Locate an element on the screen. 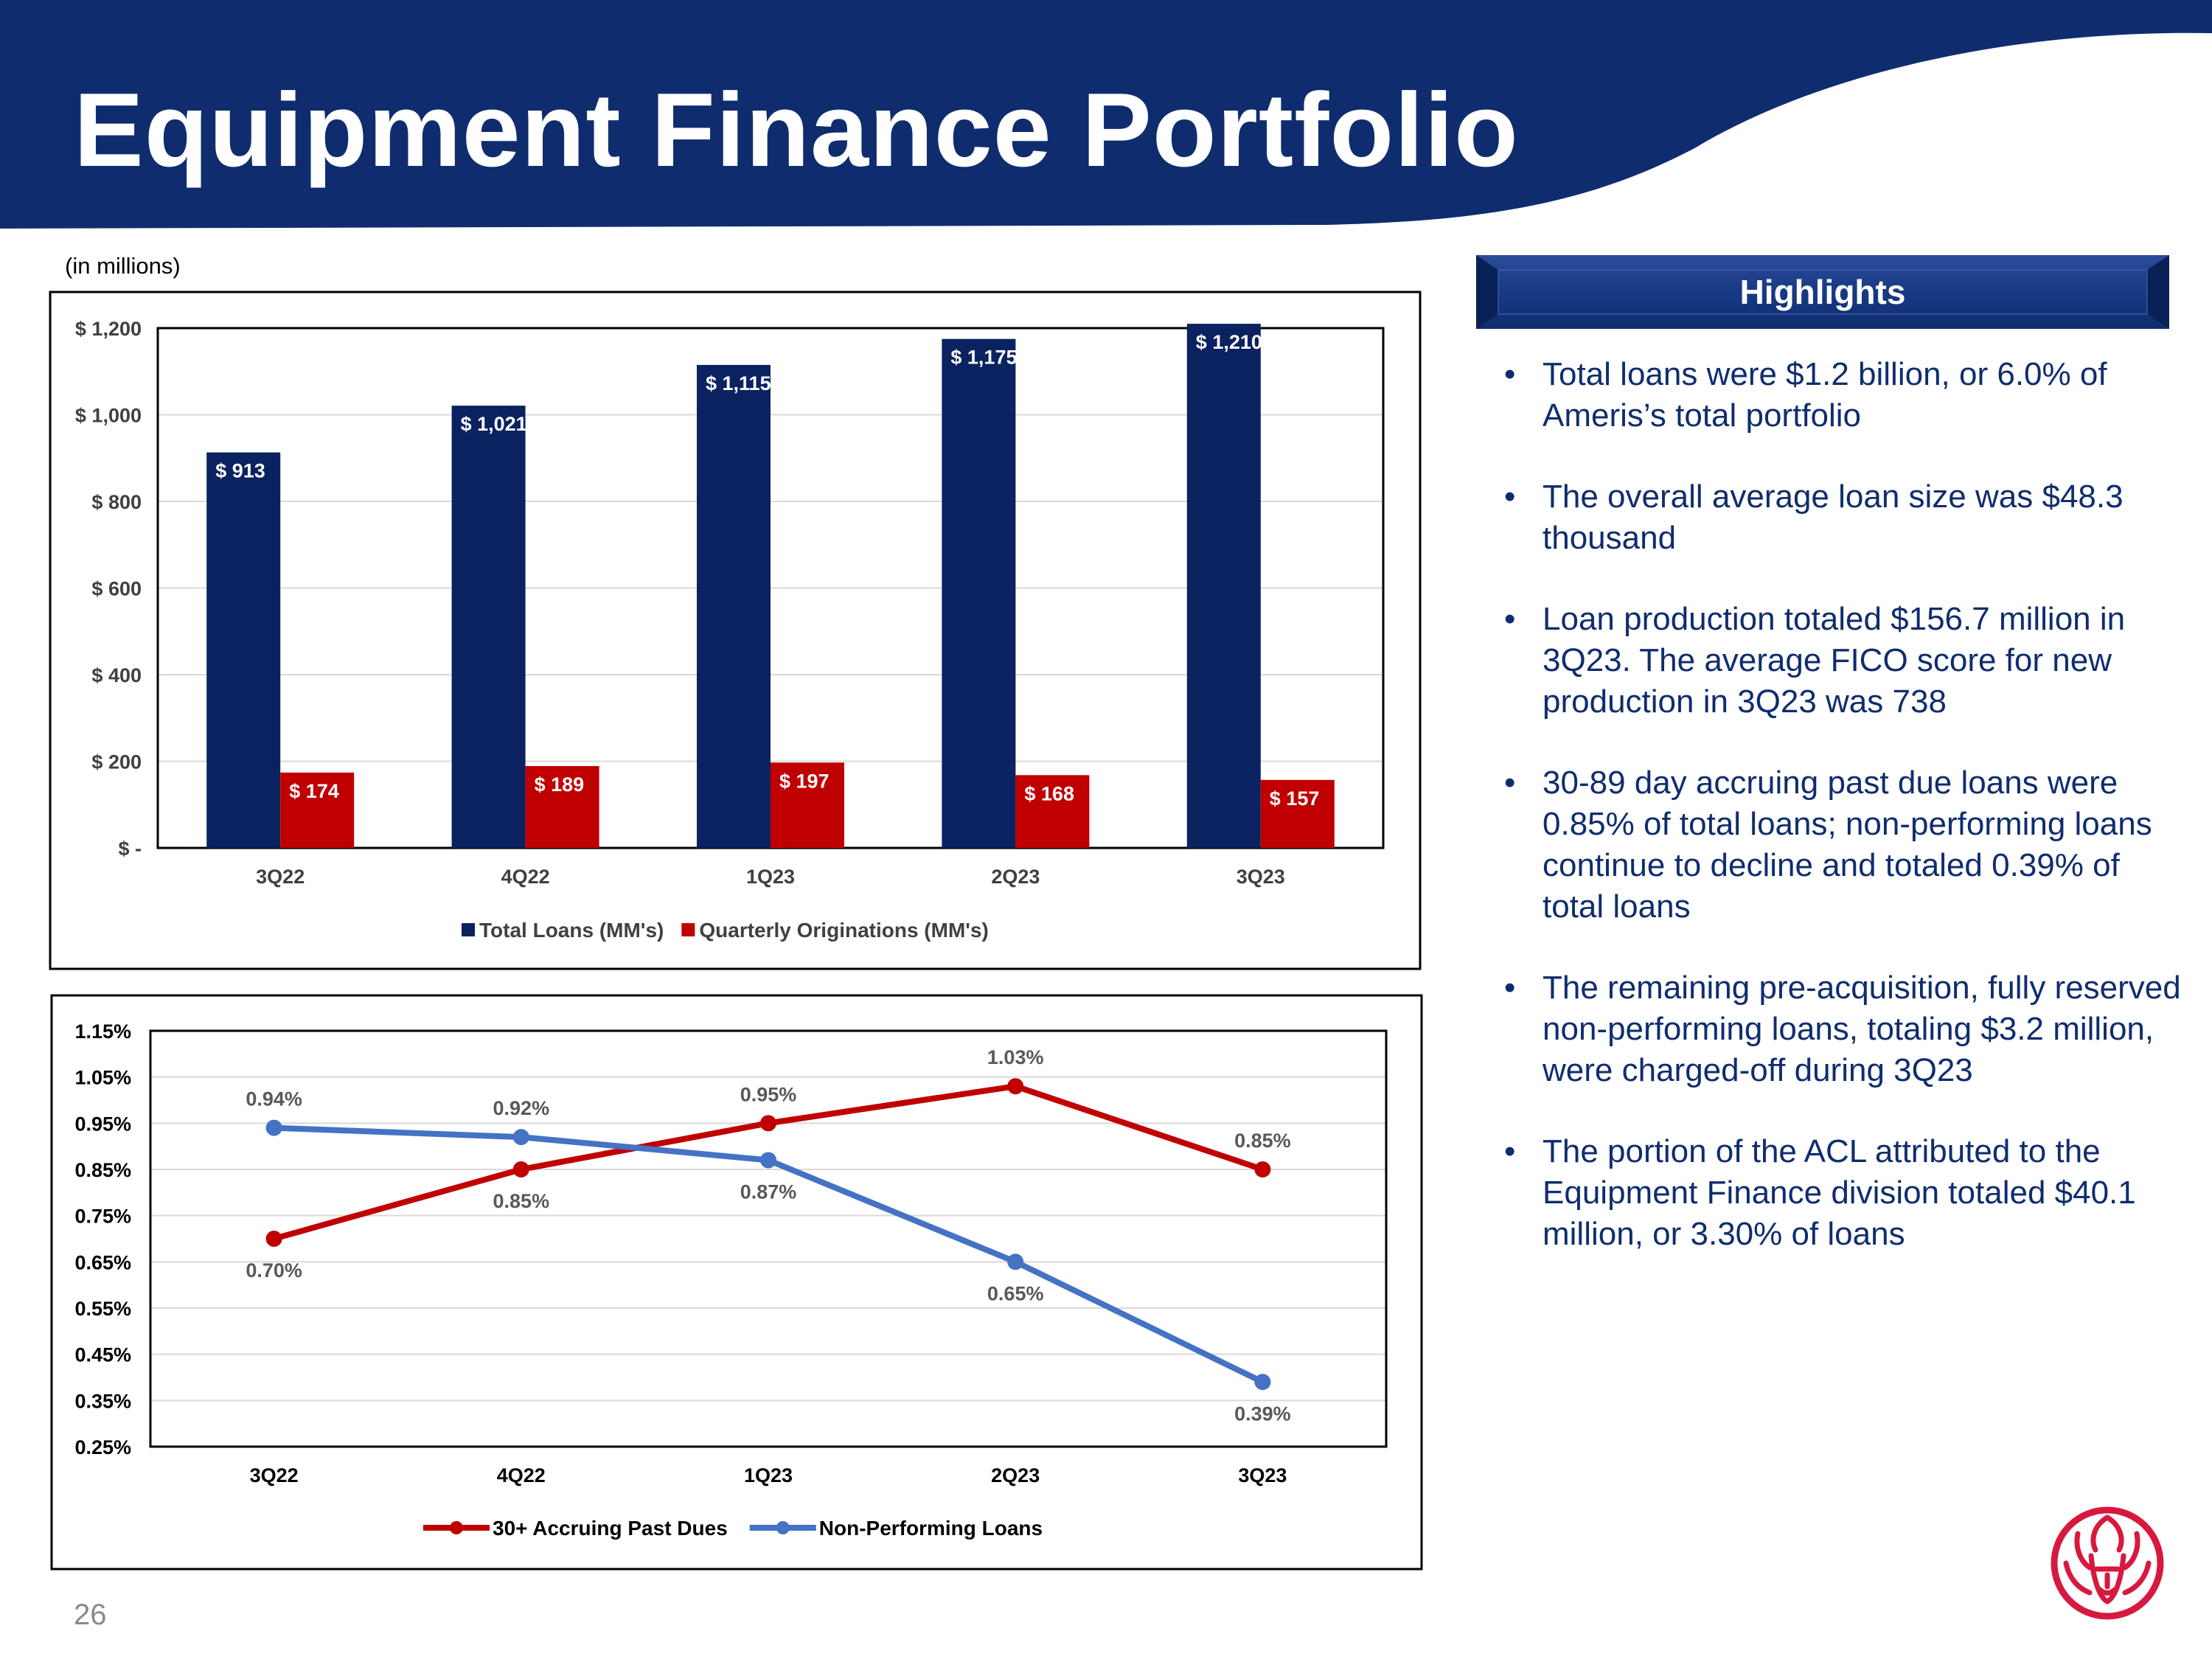  legend-label: 30+ Accruing Past Dues is located at coordinates (610, 1528).